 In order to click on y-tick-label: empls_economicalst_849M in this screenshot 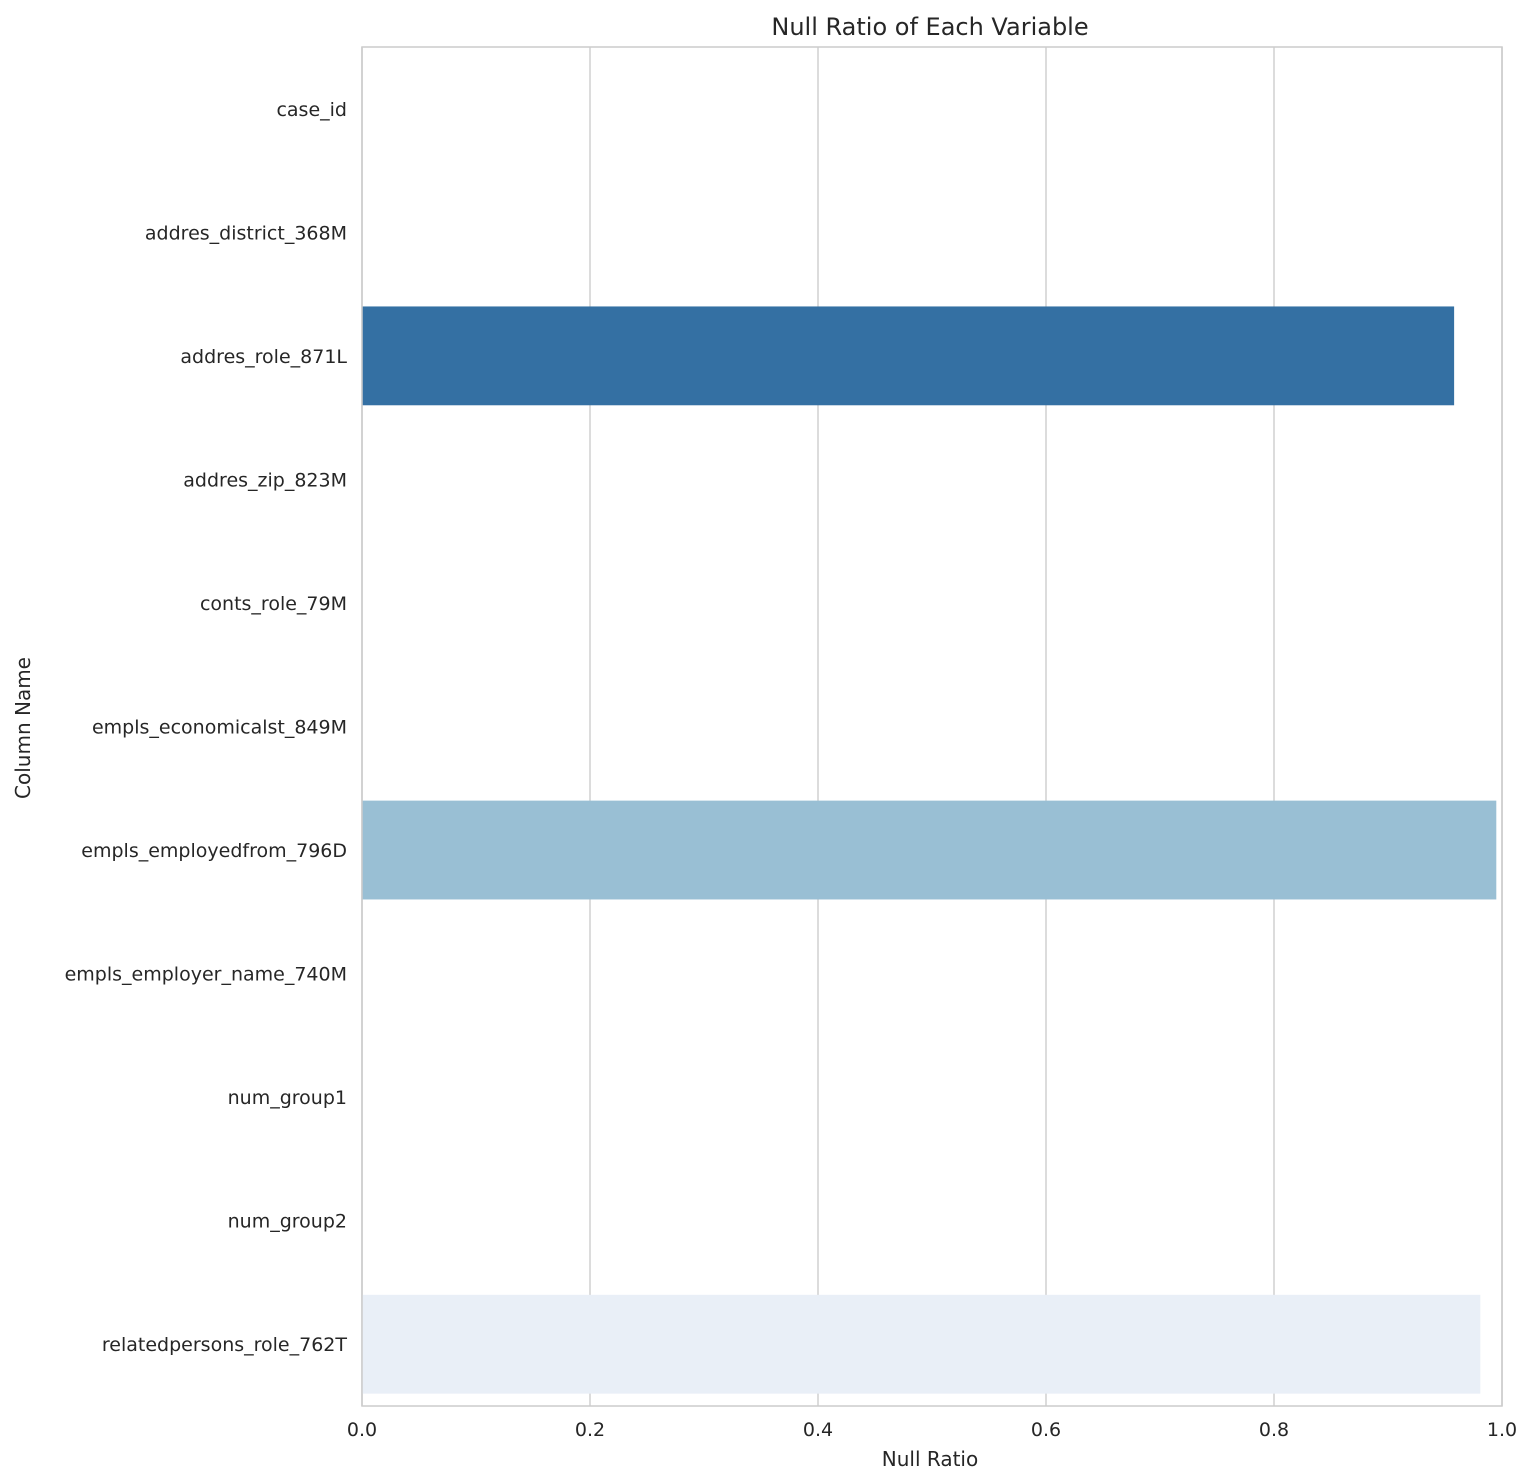, I will do `click(219, 728)`.